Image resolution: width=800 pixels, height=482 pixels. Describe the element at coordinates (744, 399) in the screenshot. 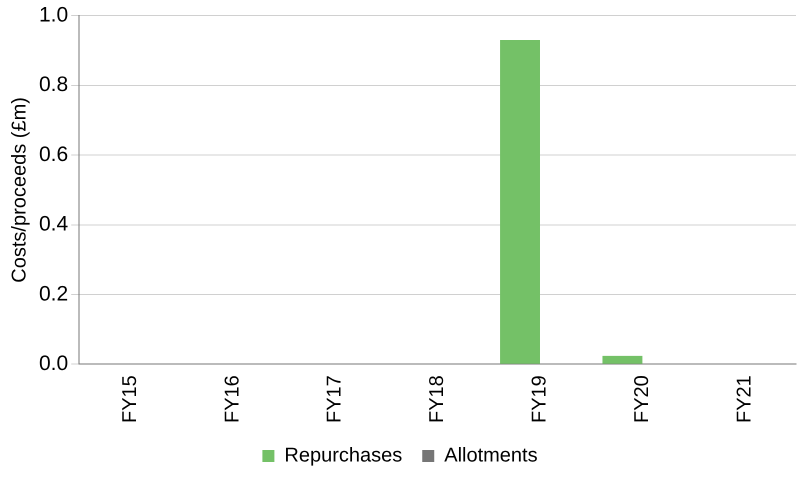

I see `x-tick-label: FY21` at that location.